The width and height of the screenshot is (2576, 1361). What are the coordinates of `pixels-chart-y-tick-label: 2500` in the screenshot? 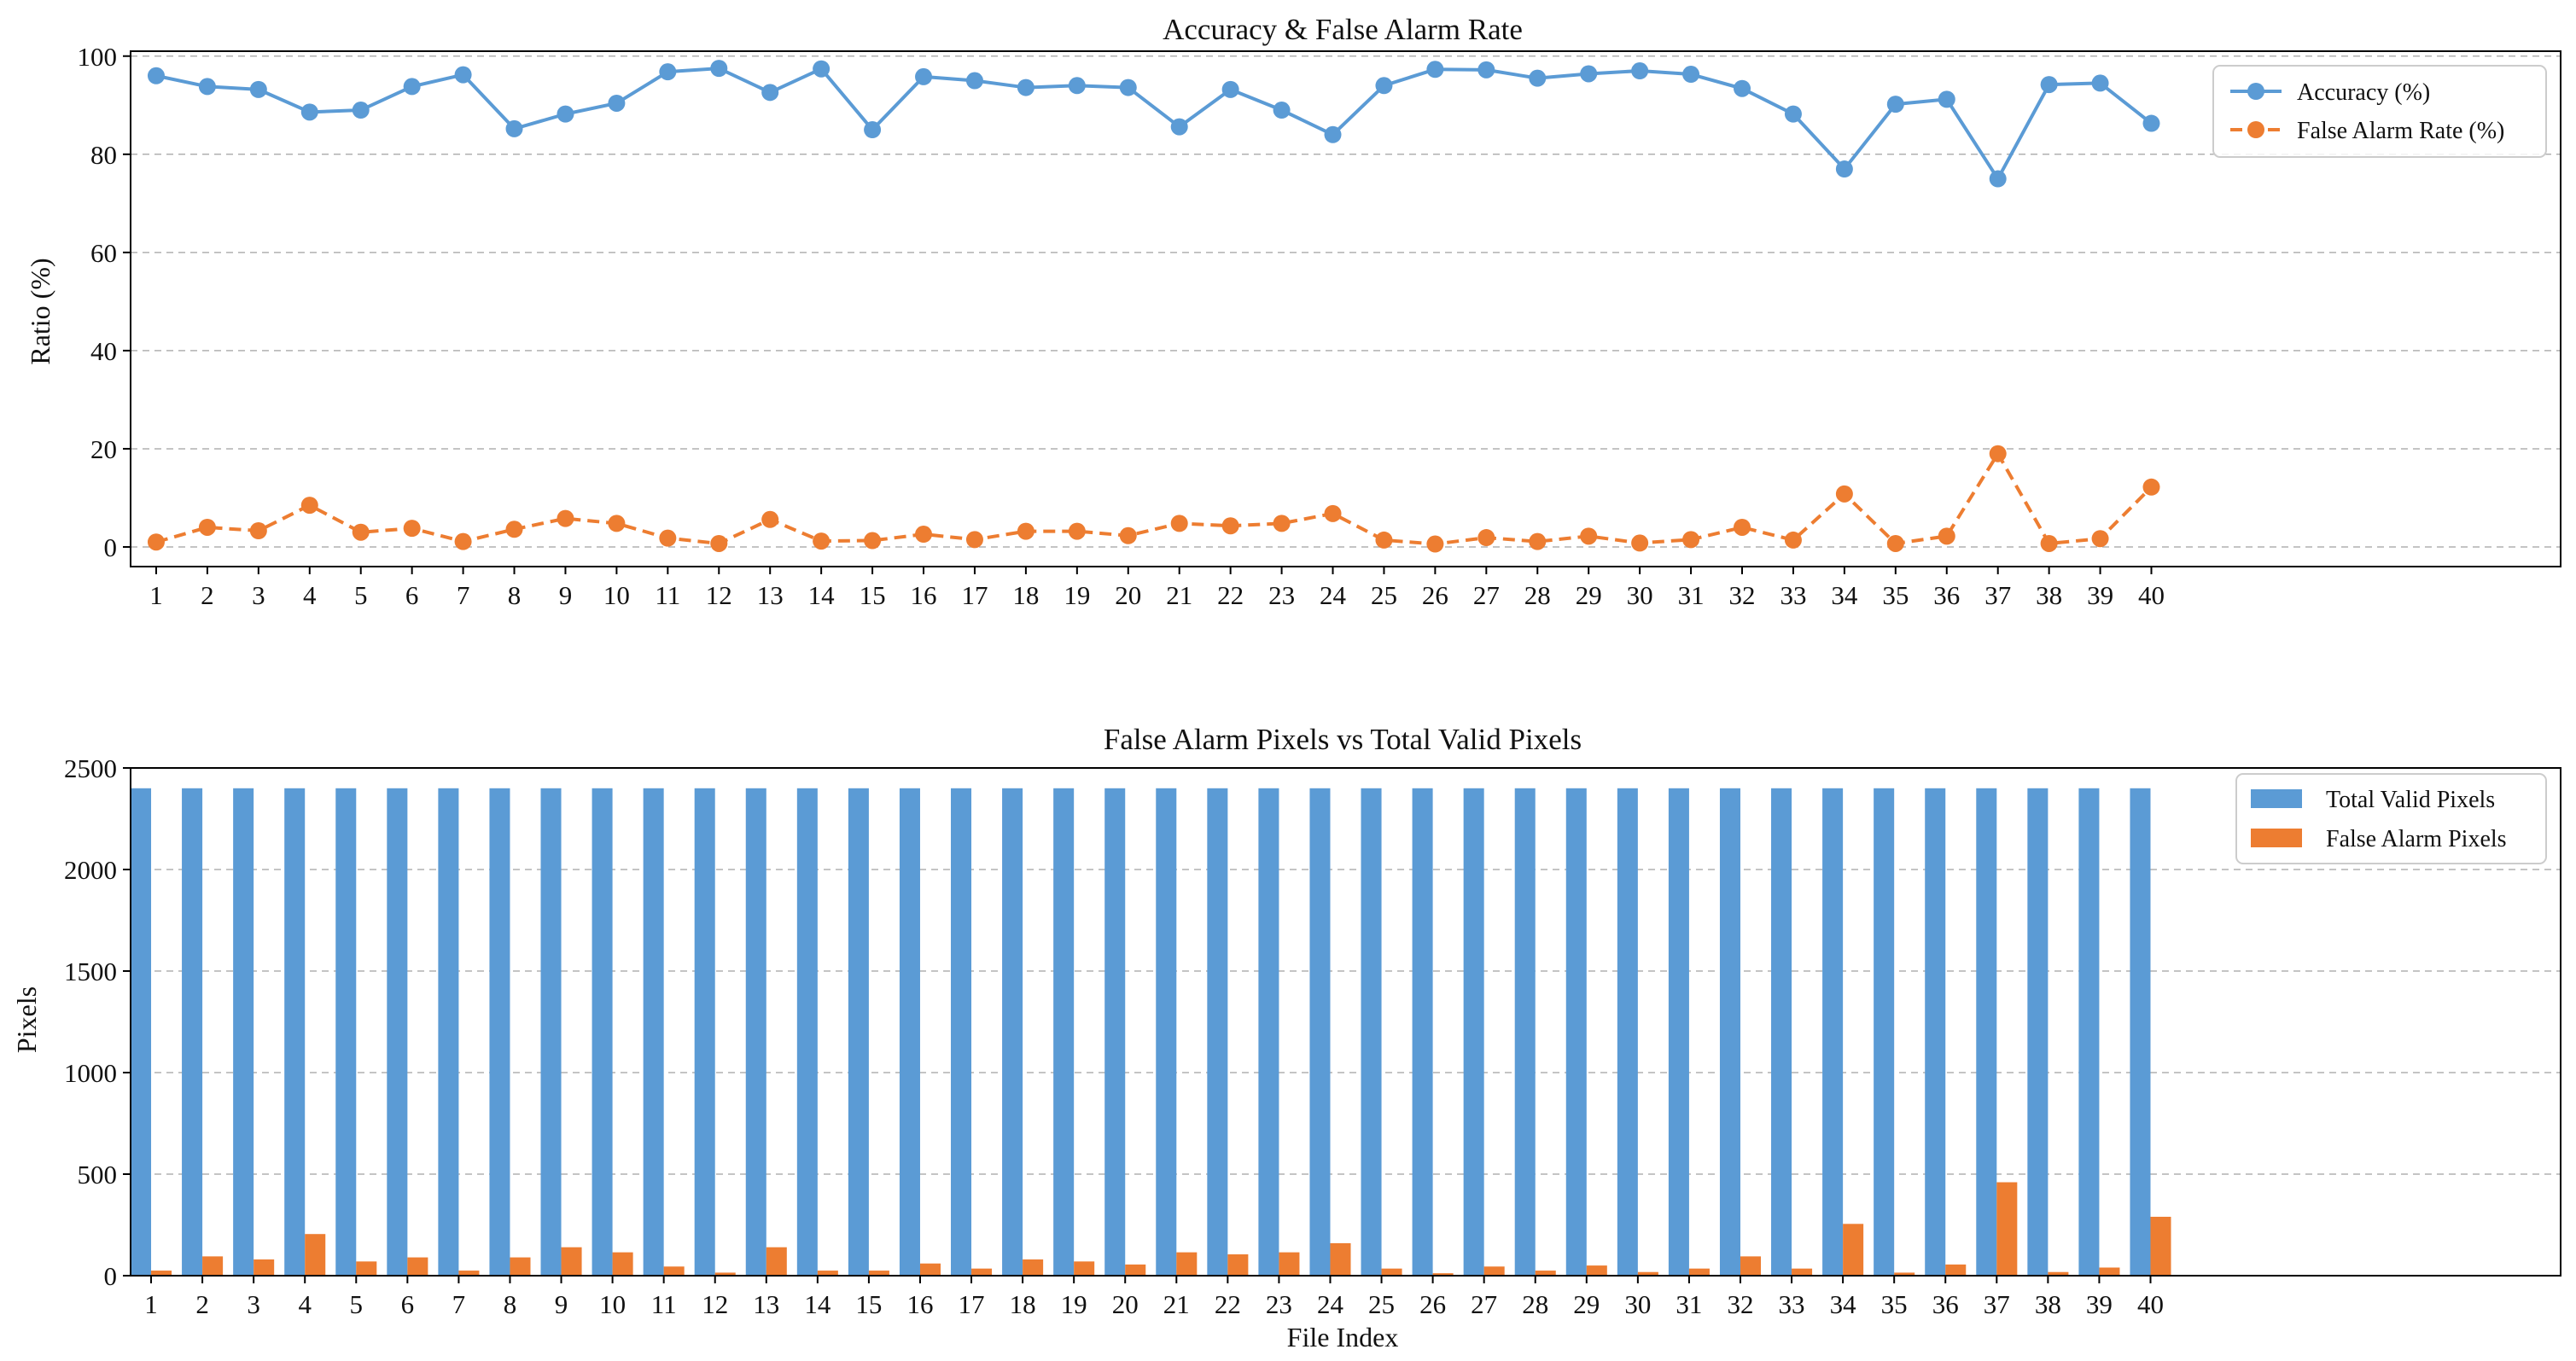 It's located at (90, 768).